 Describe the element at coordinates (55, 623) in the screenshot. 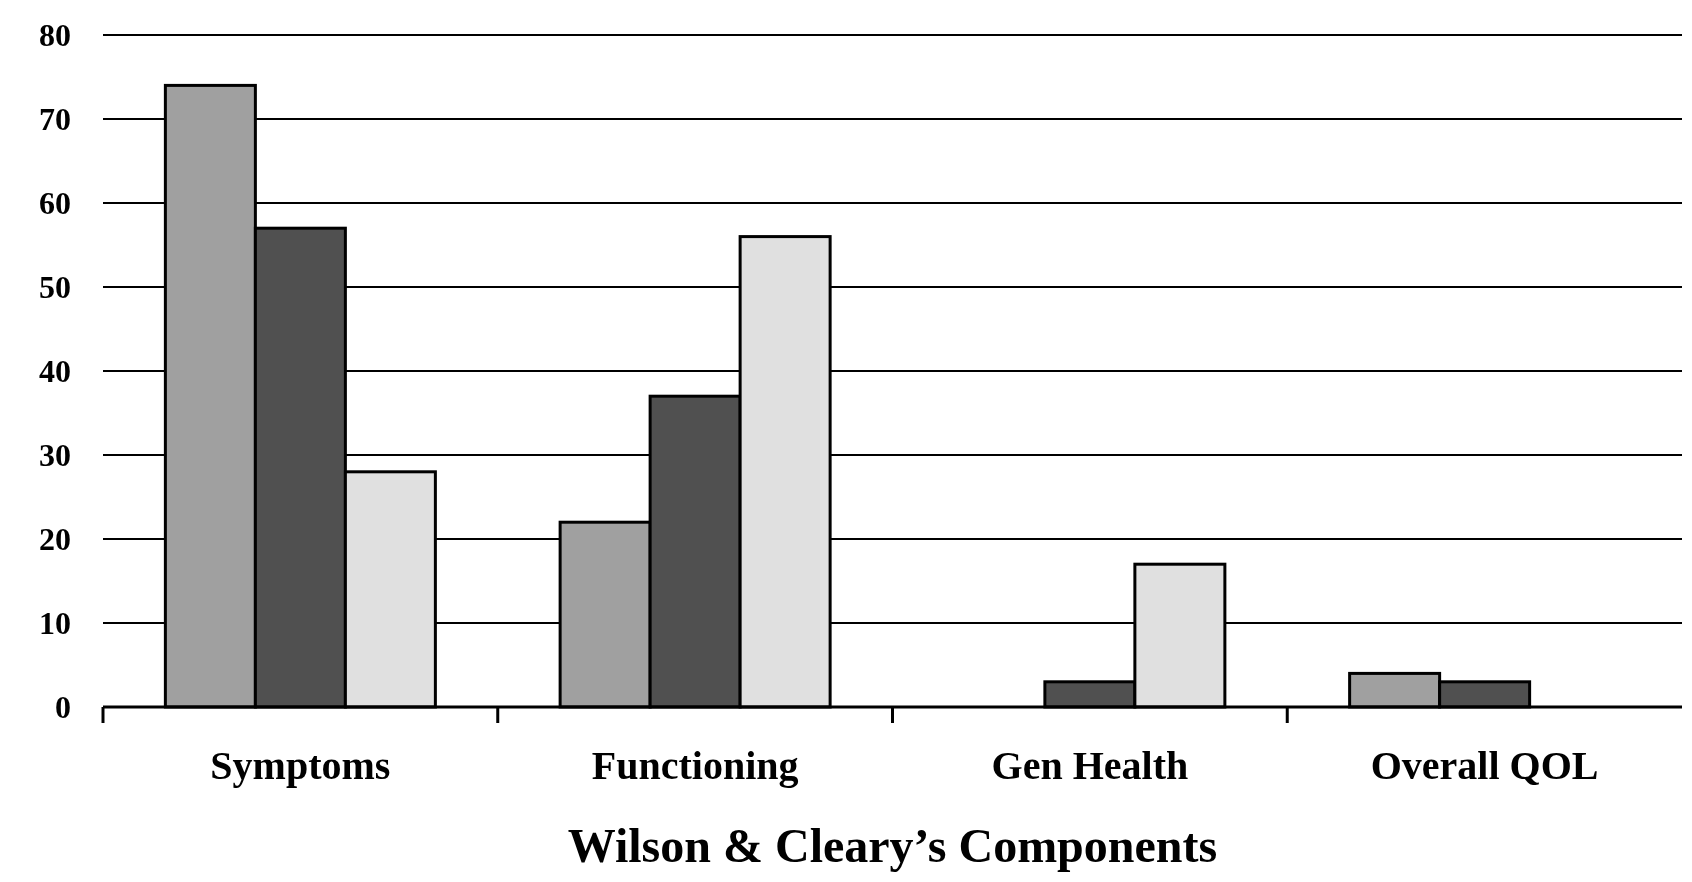

I see `y-tick-label: 10` at that location.